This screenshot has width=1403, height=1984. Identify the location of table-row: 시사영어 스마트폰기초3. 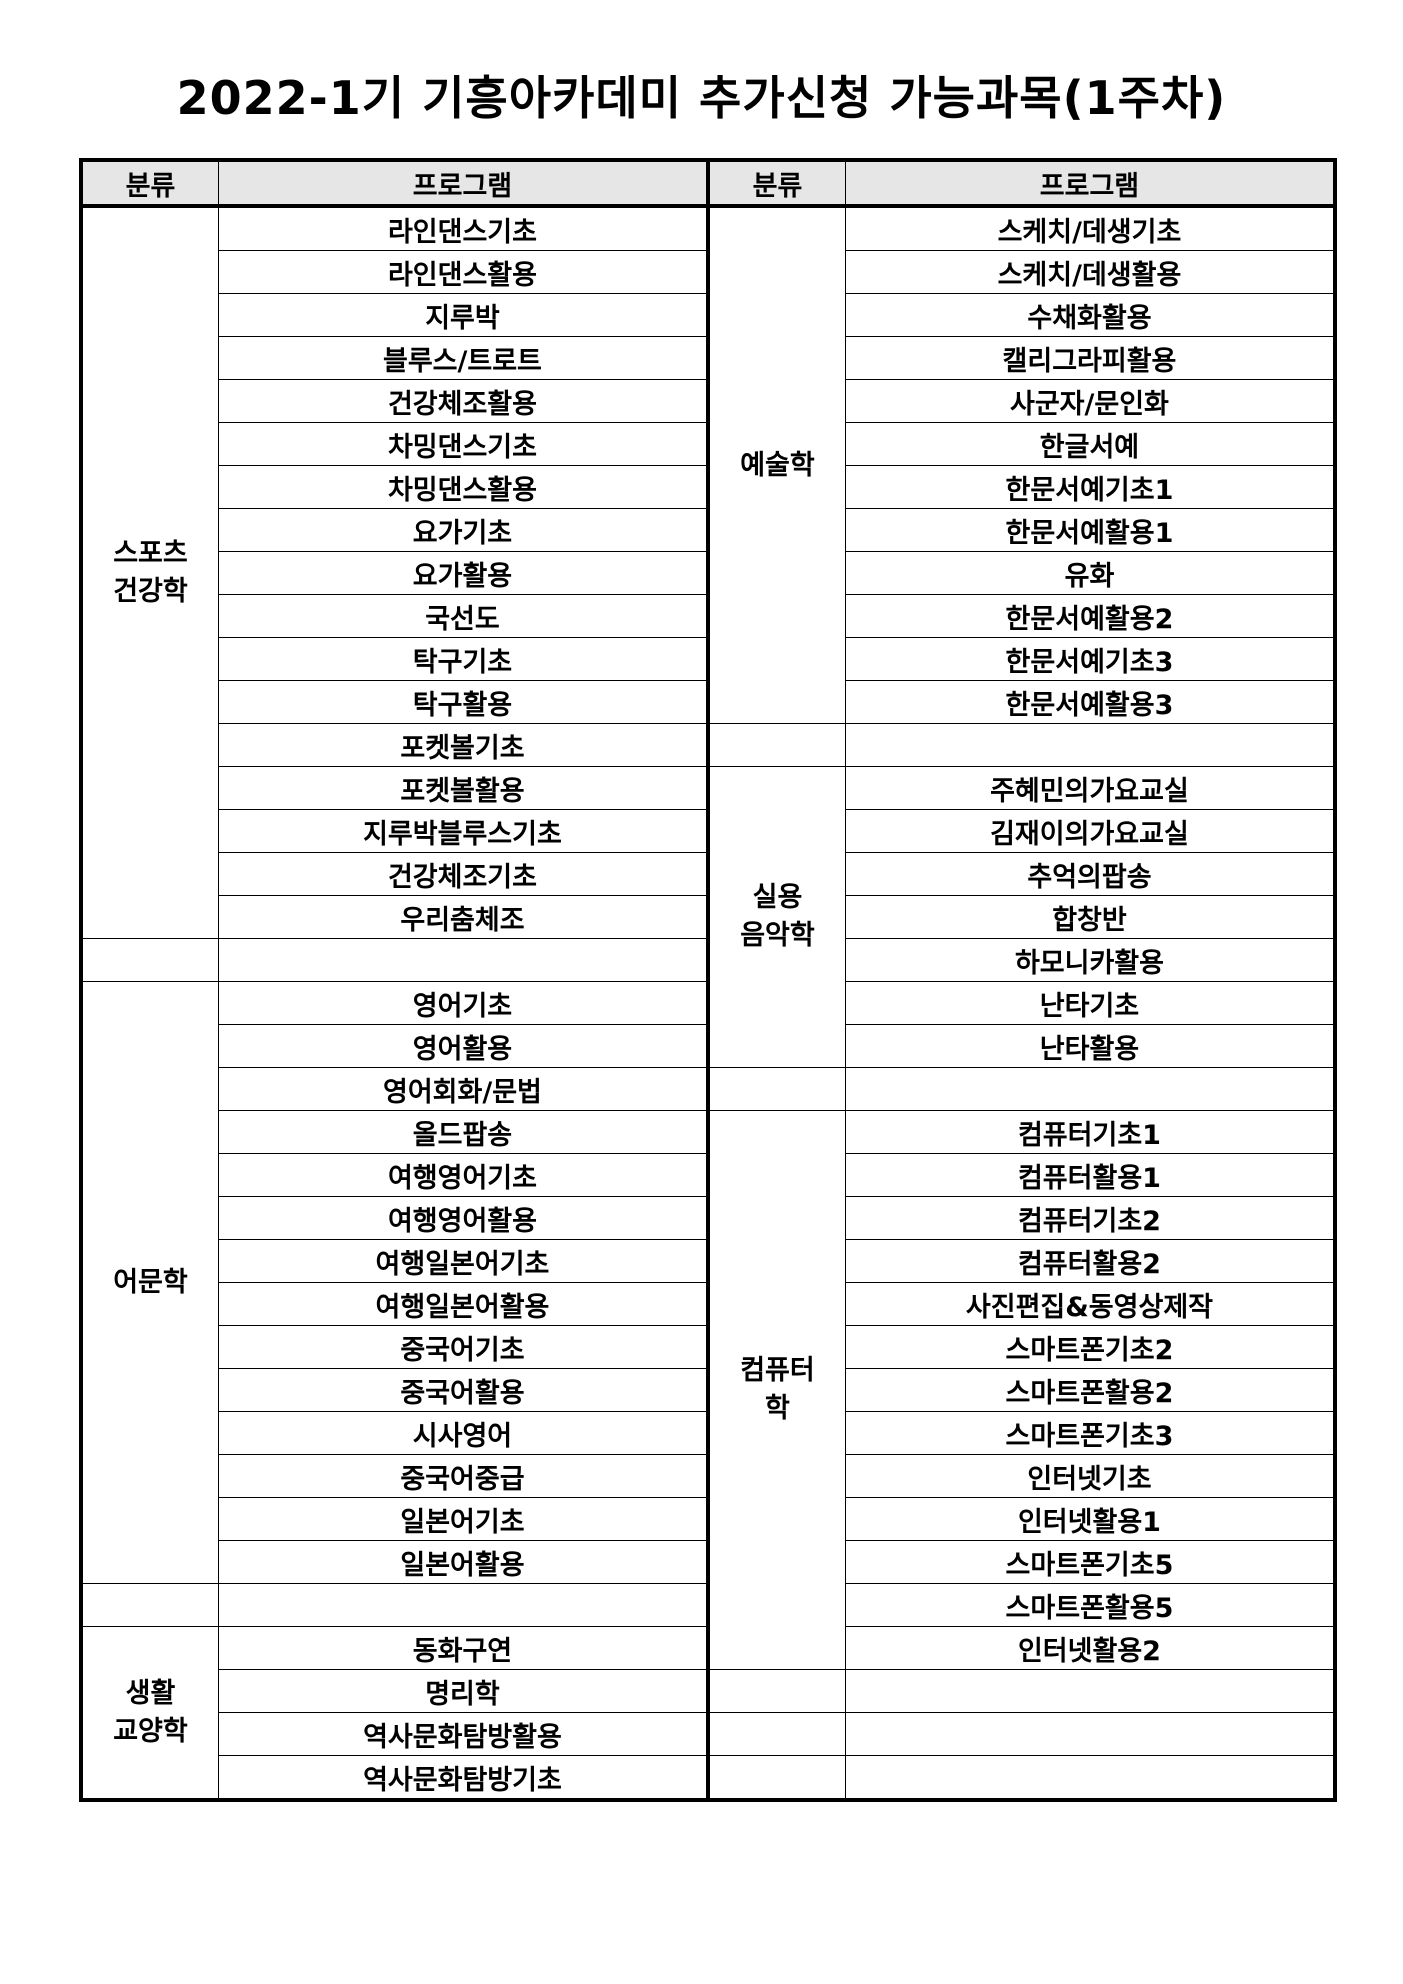
(708, 1433).